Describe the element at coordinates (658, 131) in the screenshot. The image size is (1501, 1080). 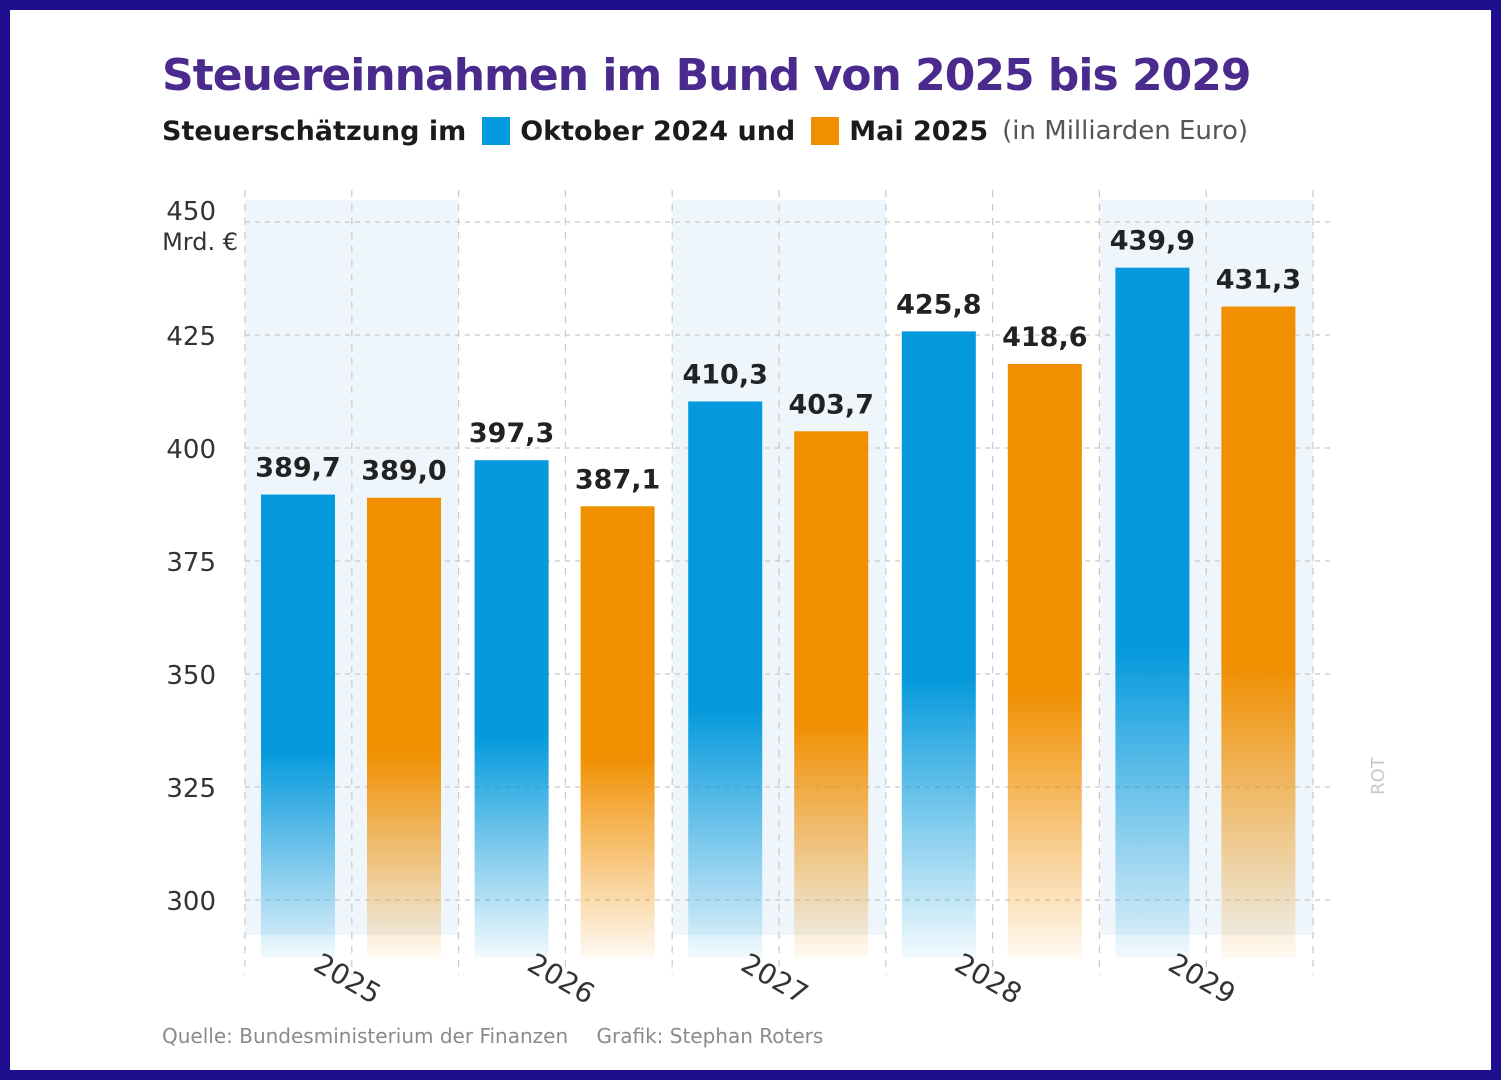
I see `legend-label-oktober-2024: Oktober 2024 und` at that location.